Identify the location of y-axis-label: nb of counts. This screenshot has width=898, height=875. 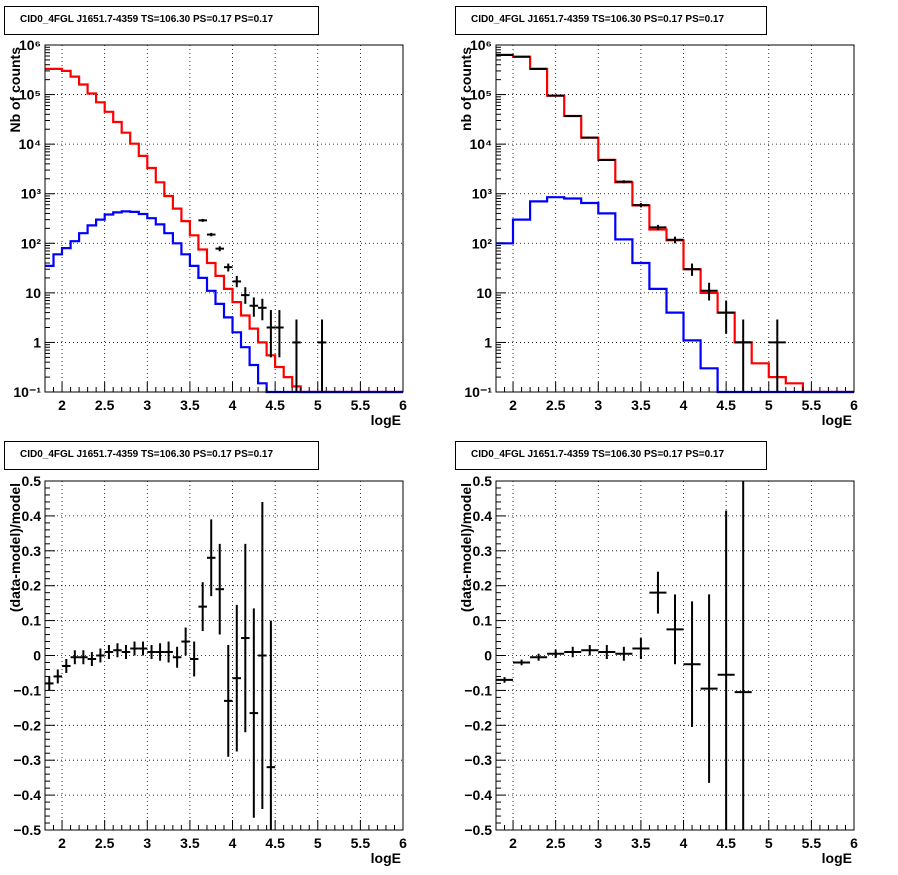
(466, 89).